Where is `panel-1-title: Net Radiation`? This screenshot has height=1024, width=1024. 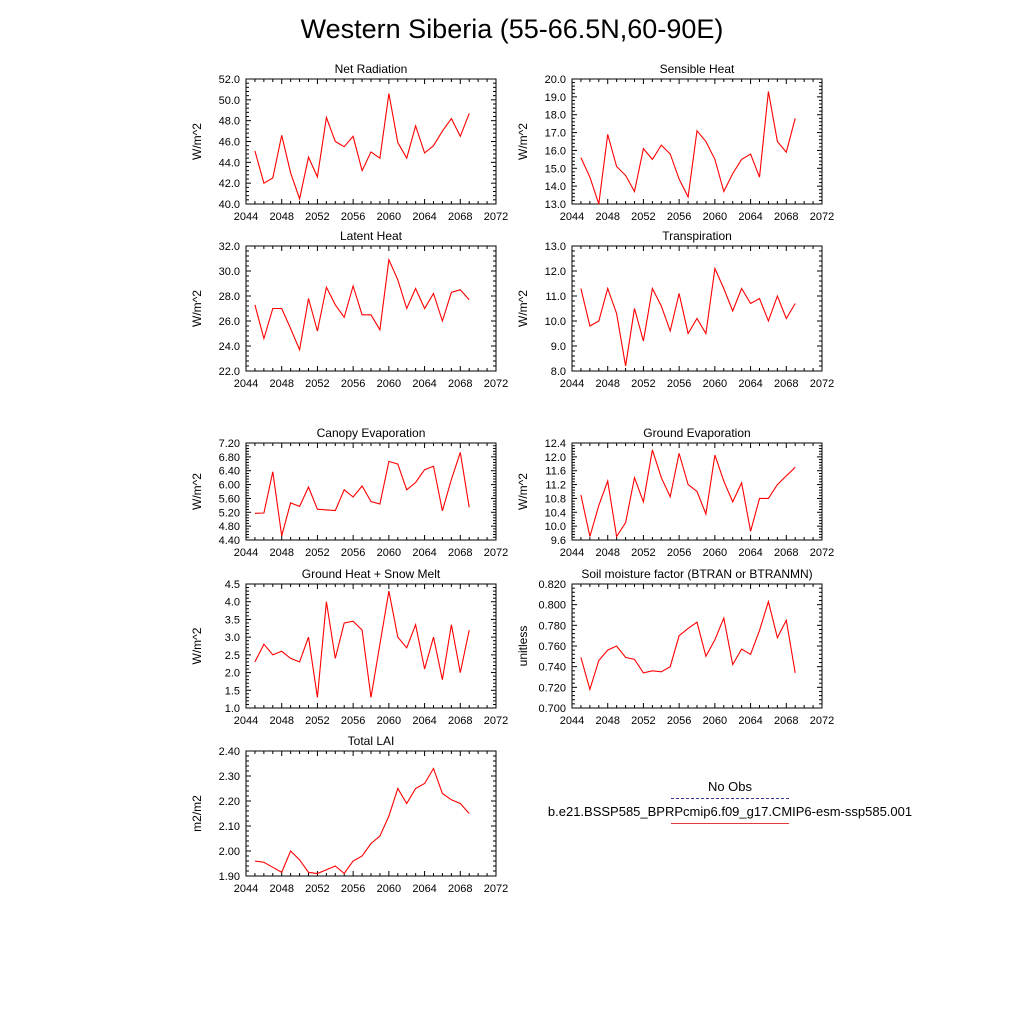
panel-1-title: Net Radiation is located at coordinates (371, 69).